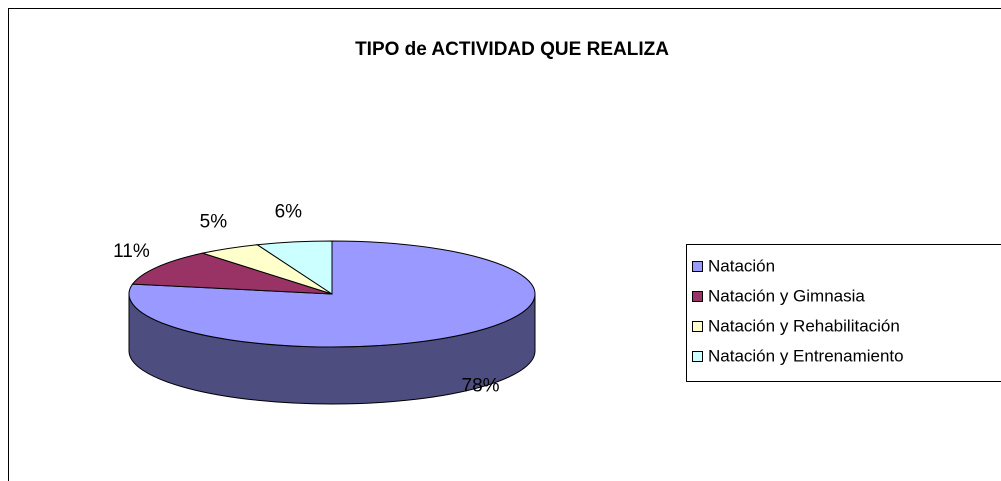  What do you see at coordinates (804, 325) in the screenshot?
I see `legend-label: Natación y Rehabilitación` at bounding box center [804, 325].